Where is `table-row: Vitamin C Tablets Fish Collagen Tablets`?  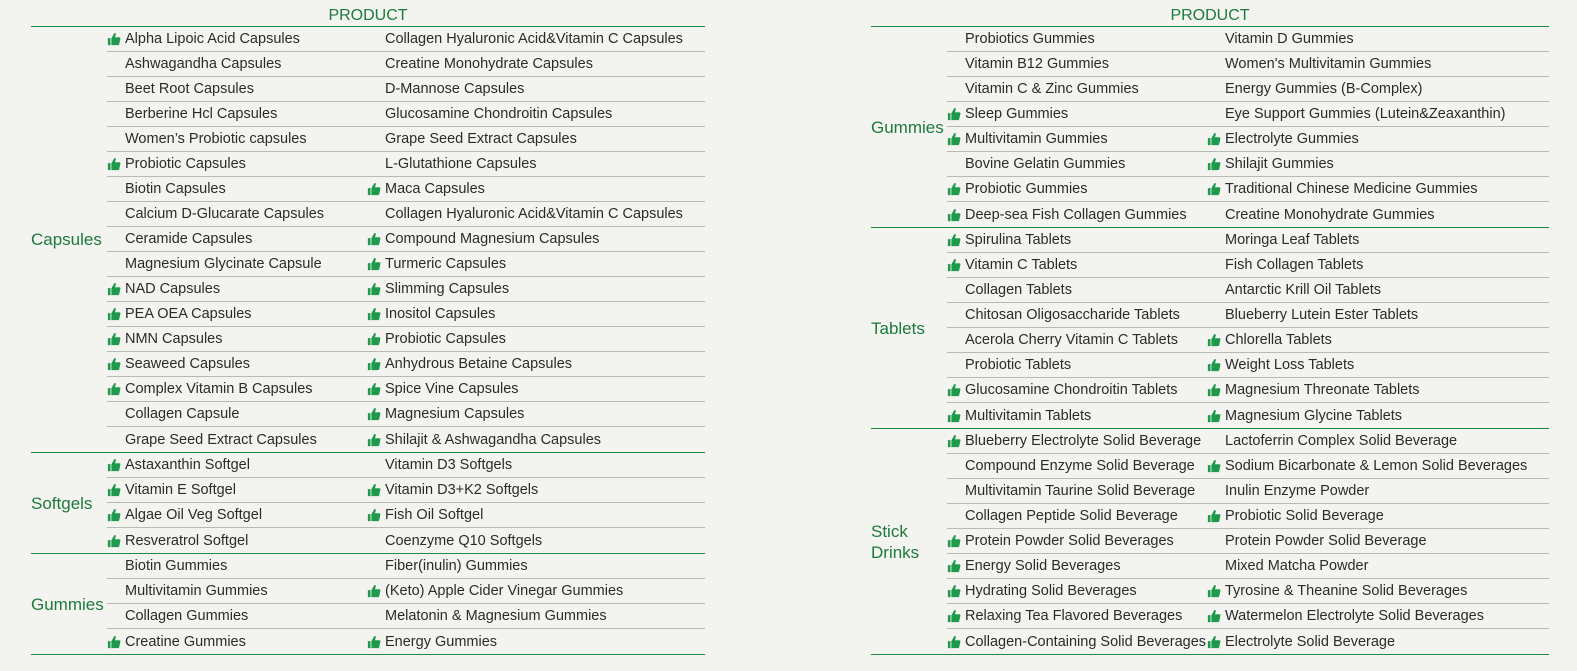
table-row: Vitamin C Tablets Fish Collagen Tablets is located at coordinates (1248, 265).